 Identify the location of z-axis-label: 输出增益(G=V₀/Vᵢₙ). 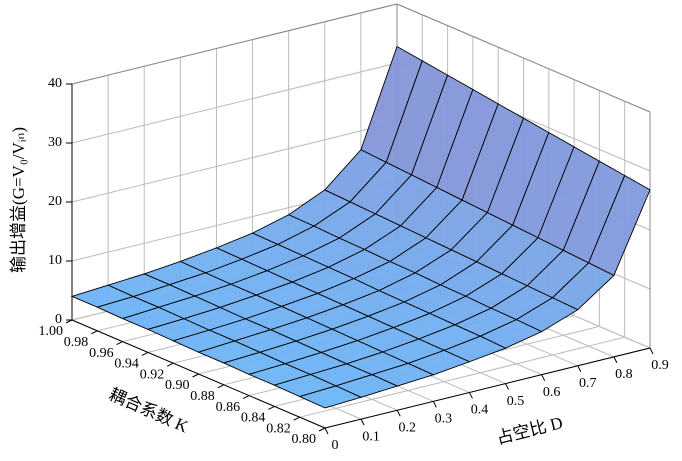
(18, 200).